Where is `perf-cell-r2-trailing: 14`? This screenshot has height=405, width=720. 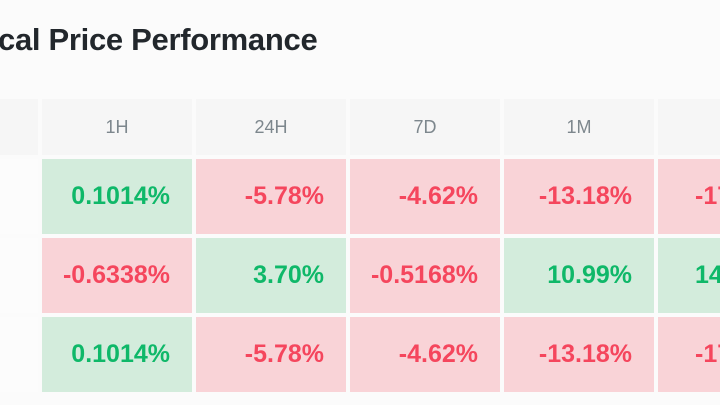 perf-cell-r2-trailing: 14 is located at coordinates (689, 275).